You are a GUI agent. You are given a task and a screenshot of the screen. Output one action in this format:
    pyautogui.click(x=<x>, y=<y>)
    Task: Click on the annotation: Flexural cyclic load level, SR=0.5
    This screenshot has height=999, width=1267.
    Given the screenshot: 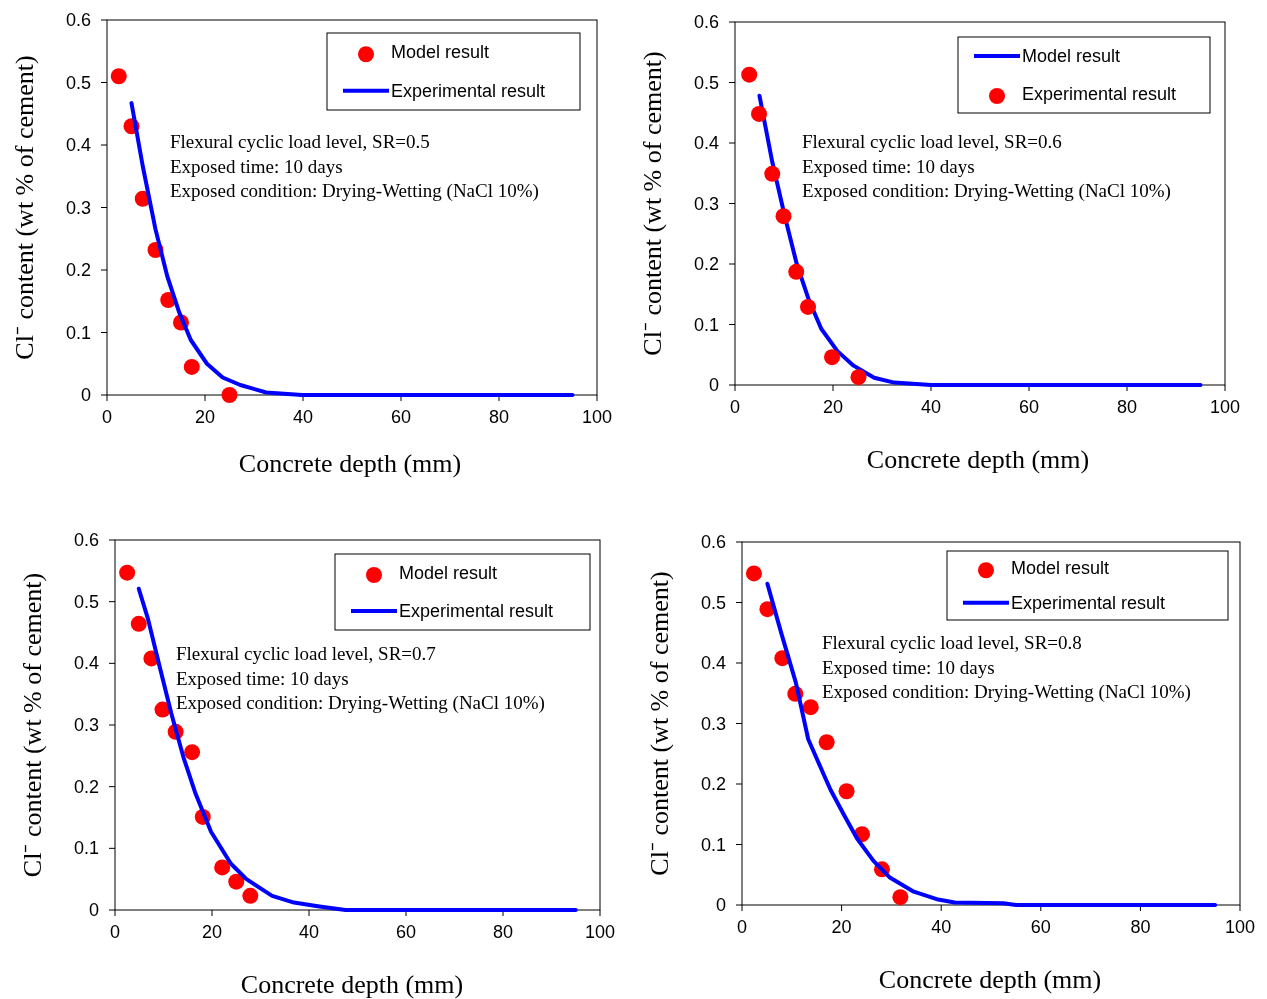 What is the action you would take?
    pyautogui.click(x=300, y=141)
    